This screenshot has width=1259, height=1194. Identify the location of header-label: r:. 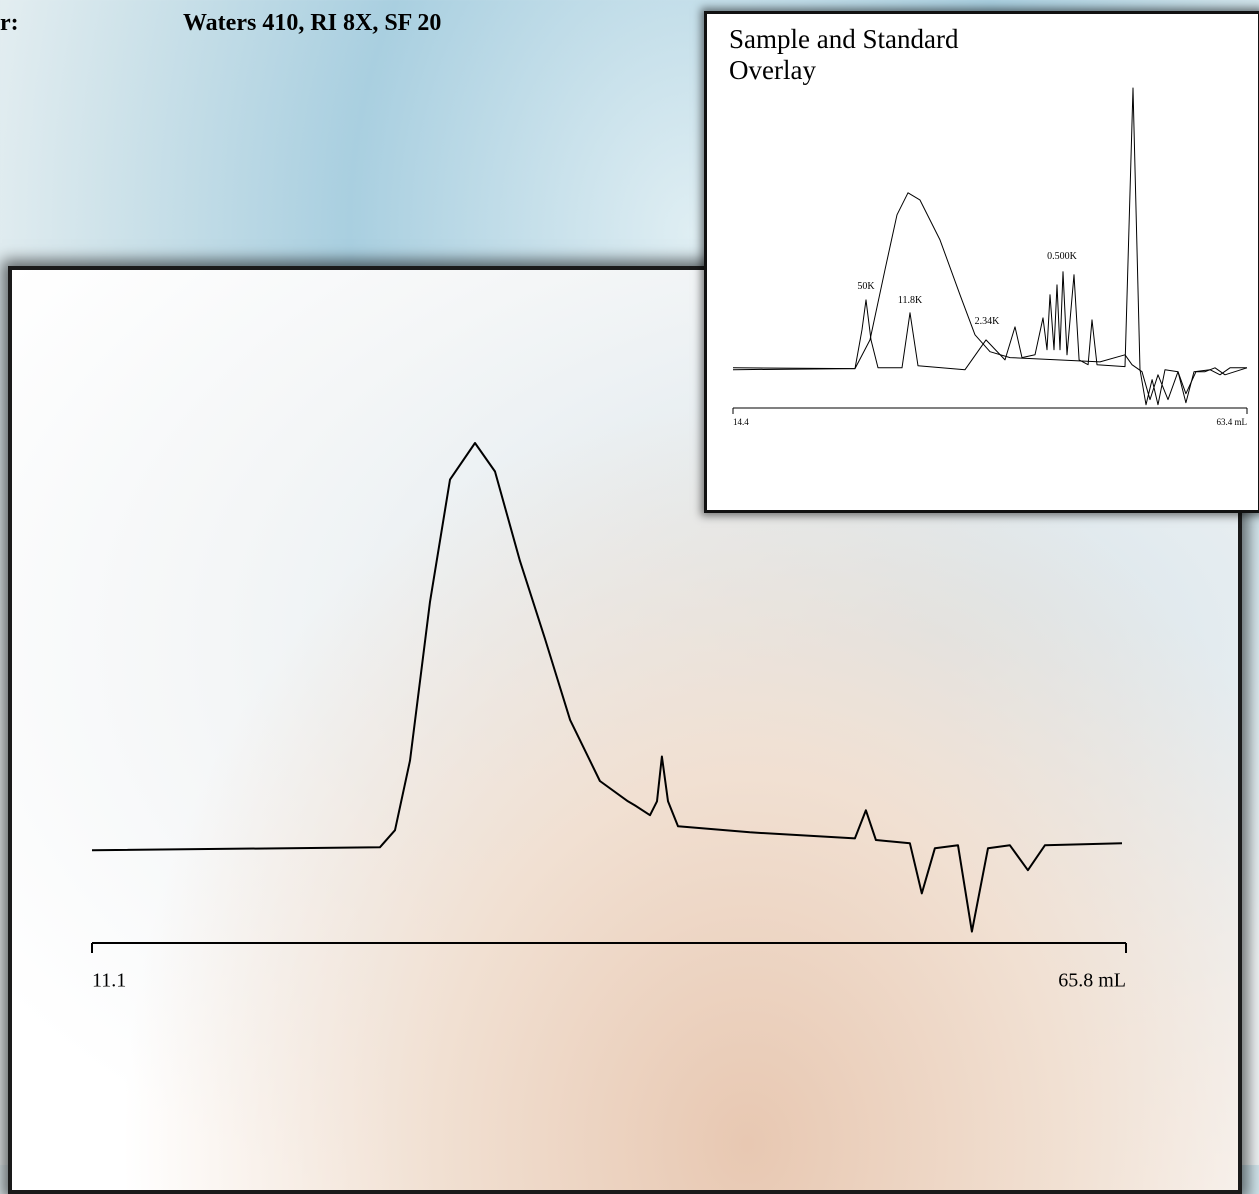
(9, 23).